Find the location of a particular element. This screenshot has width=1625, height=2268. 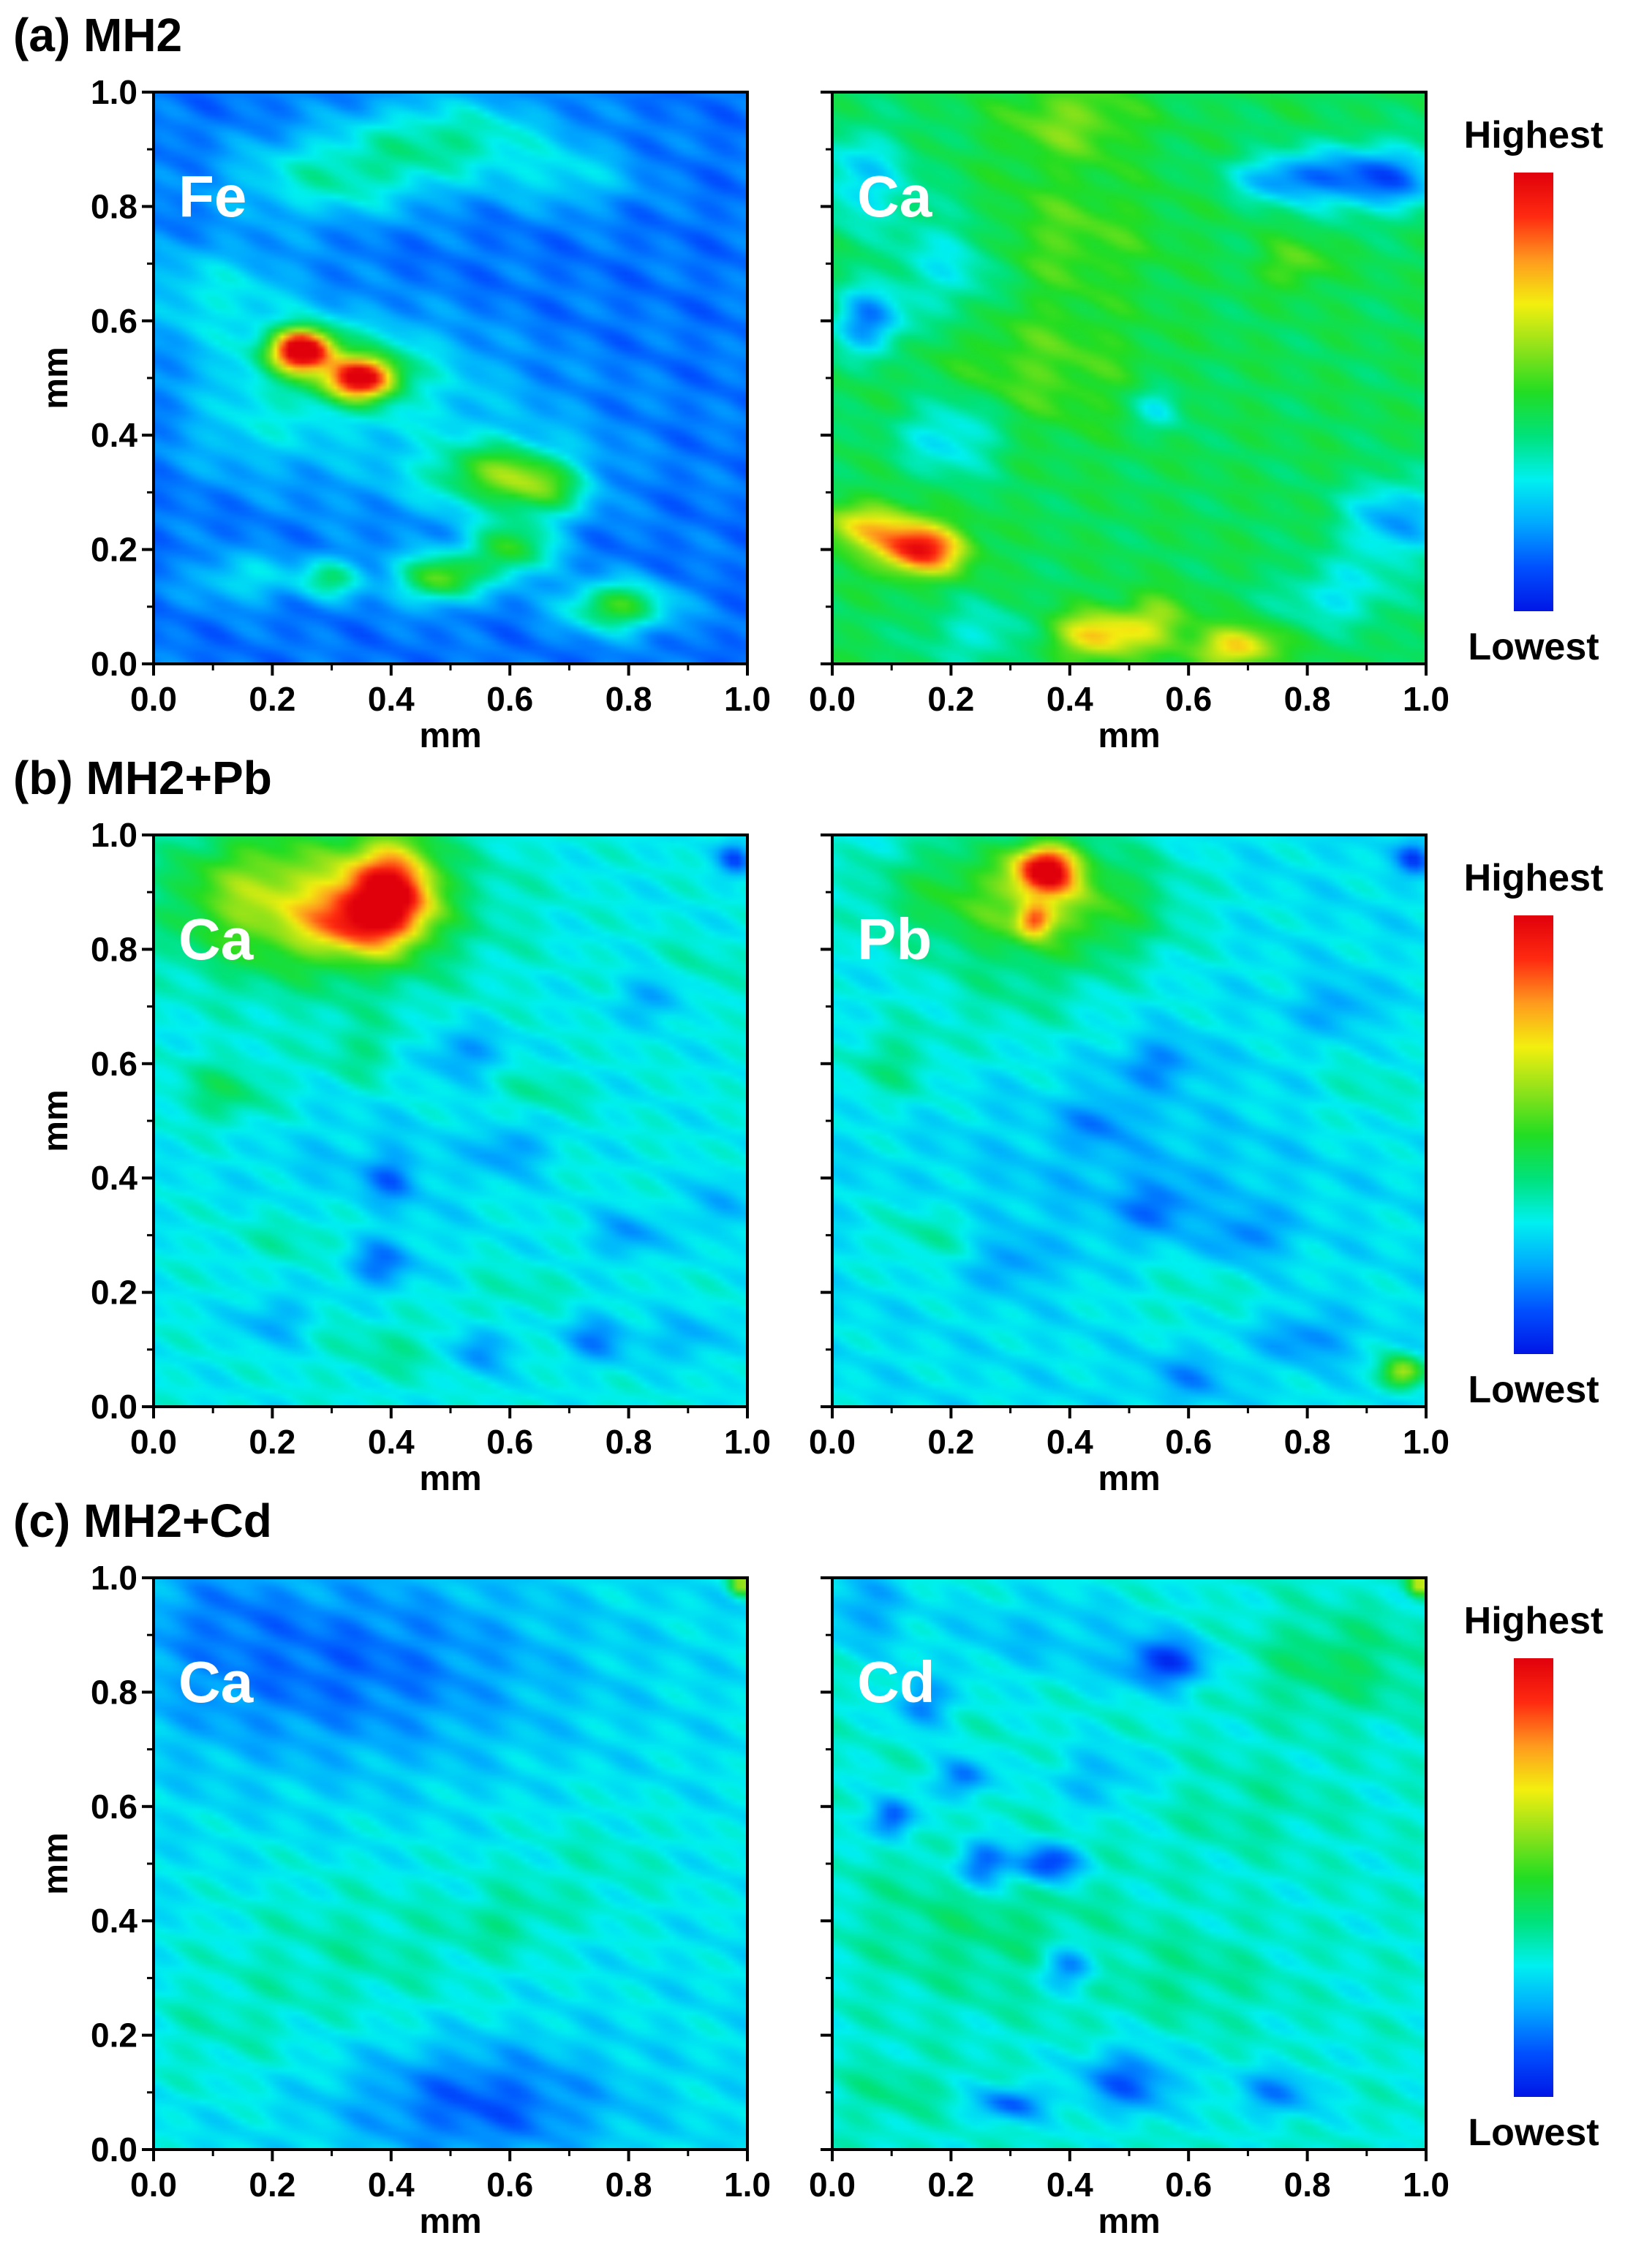

element-label: Fe is located at coordinates (212, 196).